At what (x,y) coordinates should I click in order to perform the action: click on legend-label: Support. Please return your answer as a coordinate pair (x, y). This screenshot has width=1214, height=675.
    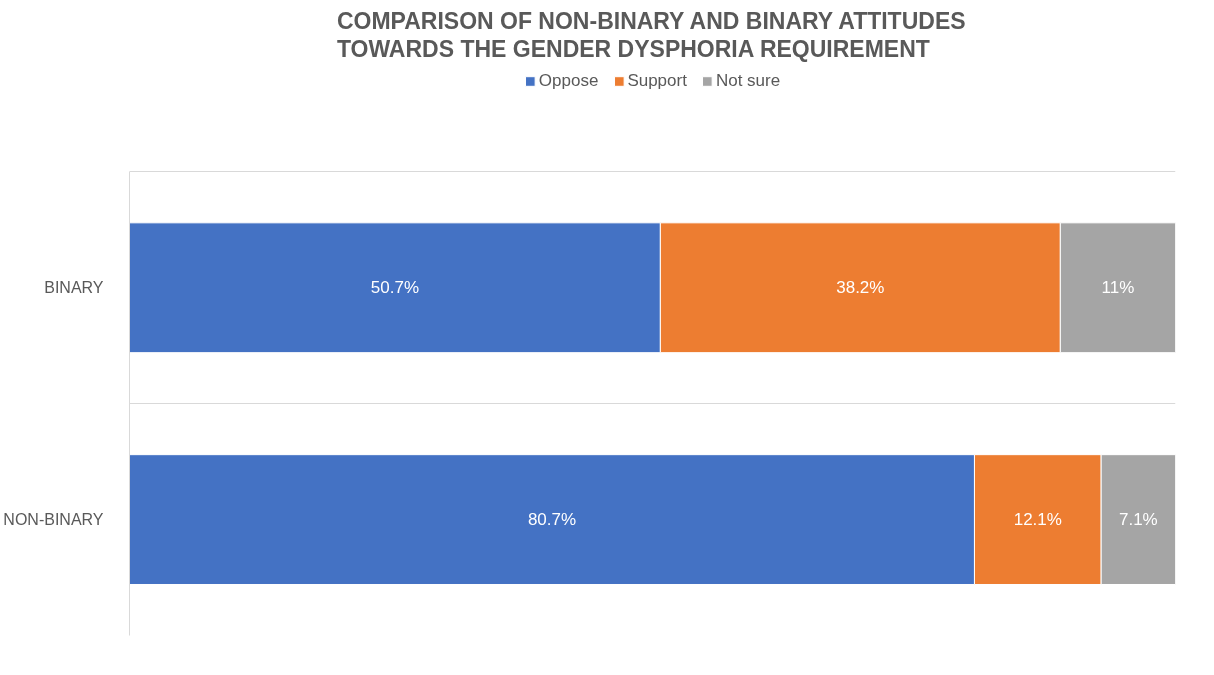
    Looking at the image, I should click on (657, 81).